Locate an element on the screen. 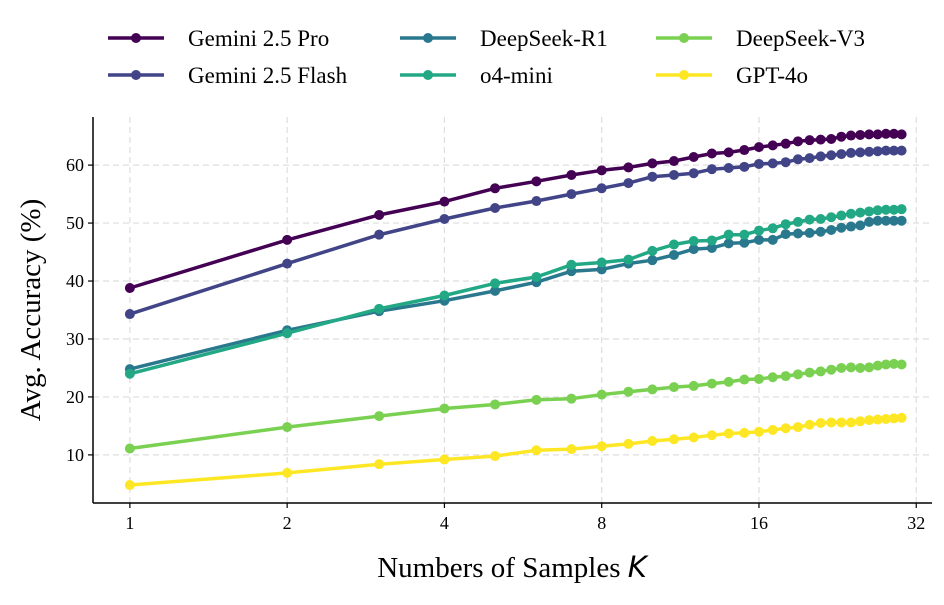 This screenshot has height=605, width=944. x-tick-label: 16 is located at coordinates (759, 523).